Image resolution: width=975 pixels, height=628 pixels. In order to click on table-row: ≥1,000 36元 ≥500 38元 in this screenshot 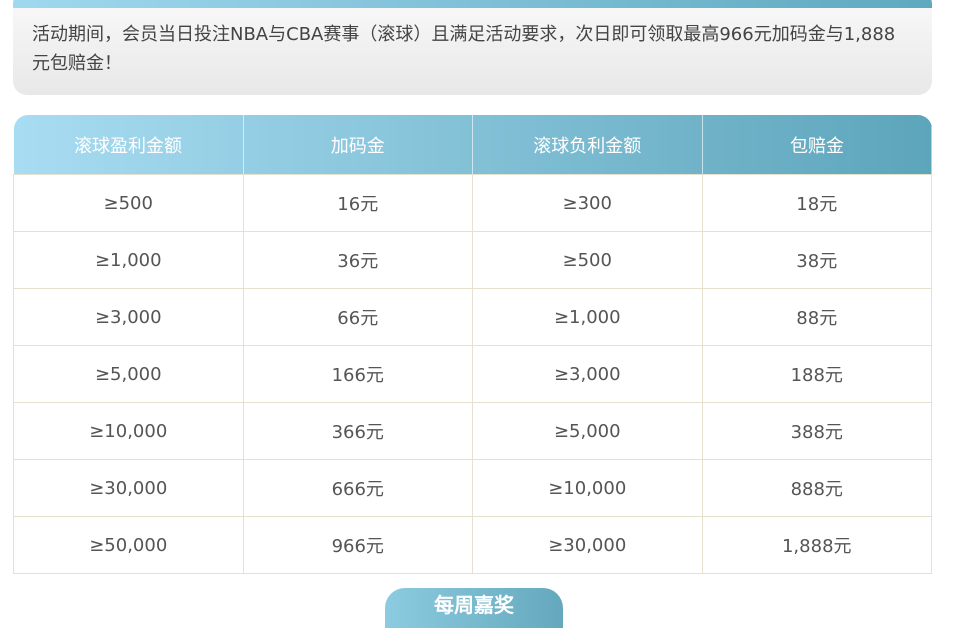, I will do `click(472, 260)`.